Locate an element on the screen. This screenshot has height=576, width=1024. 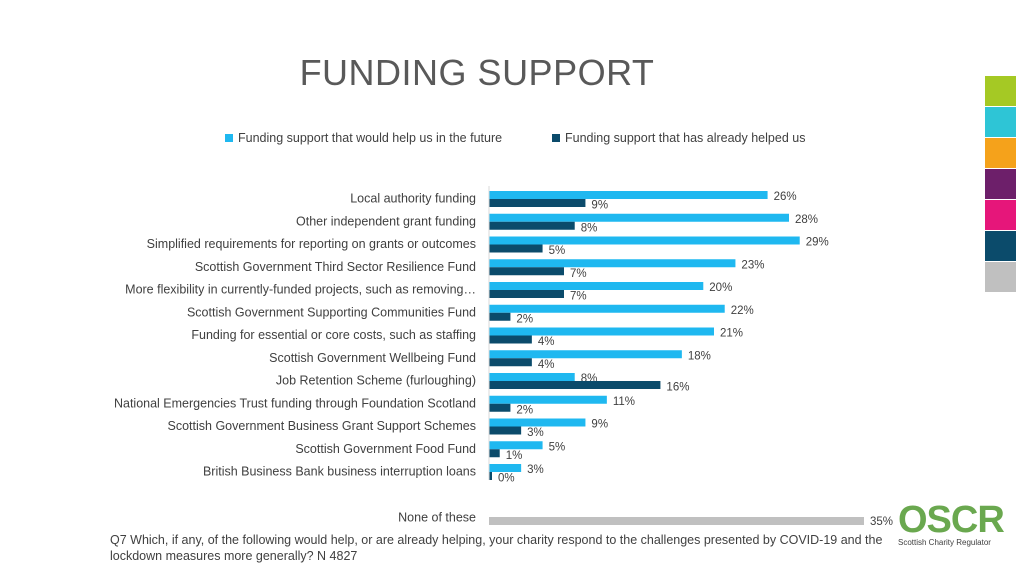
value-label-already: 3% is located at coordinates (535, 433).